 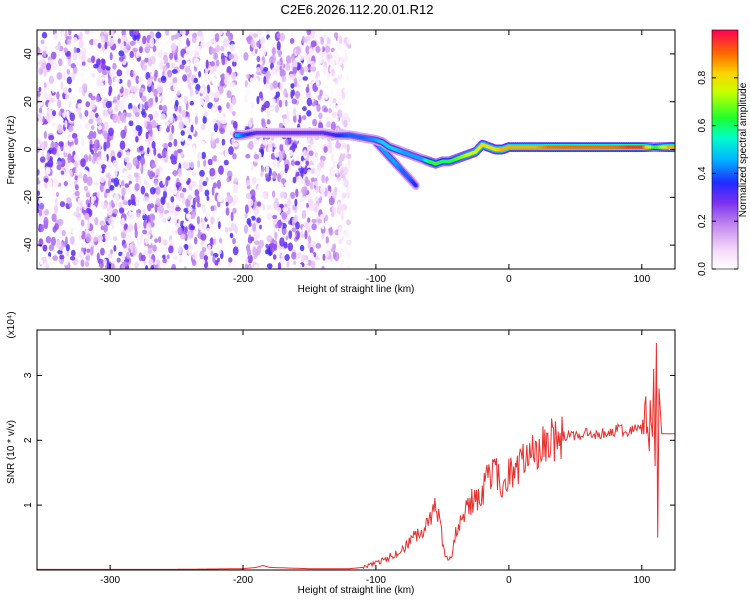 I want to click on signal-track-layer, so click(x=453, y=159).